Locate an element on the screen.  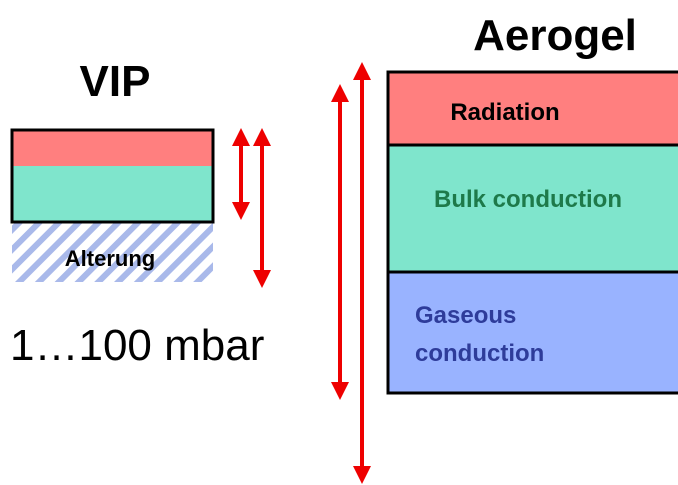
layer-label: Bulk conduction is located at coordinates (528, 199).